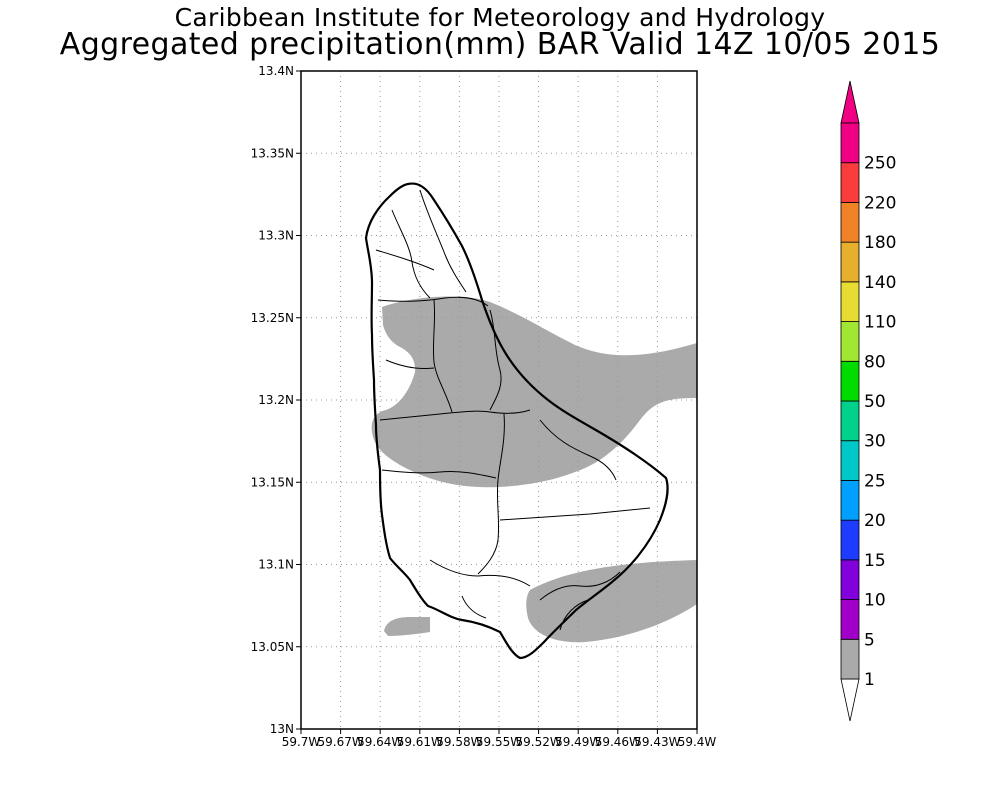 Image resolution: width=1000 pixels, height=800 pixels. What do you see at coordinates (272, 153) in the screenshot?
I see `y-tick-label: 13.35N` at bounding box center [272, 153].